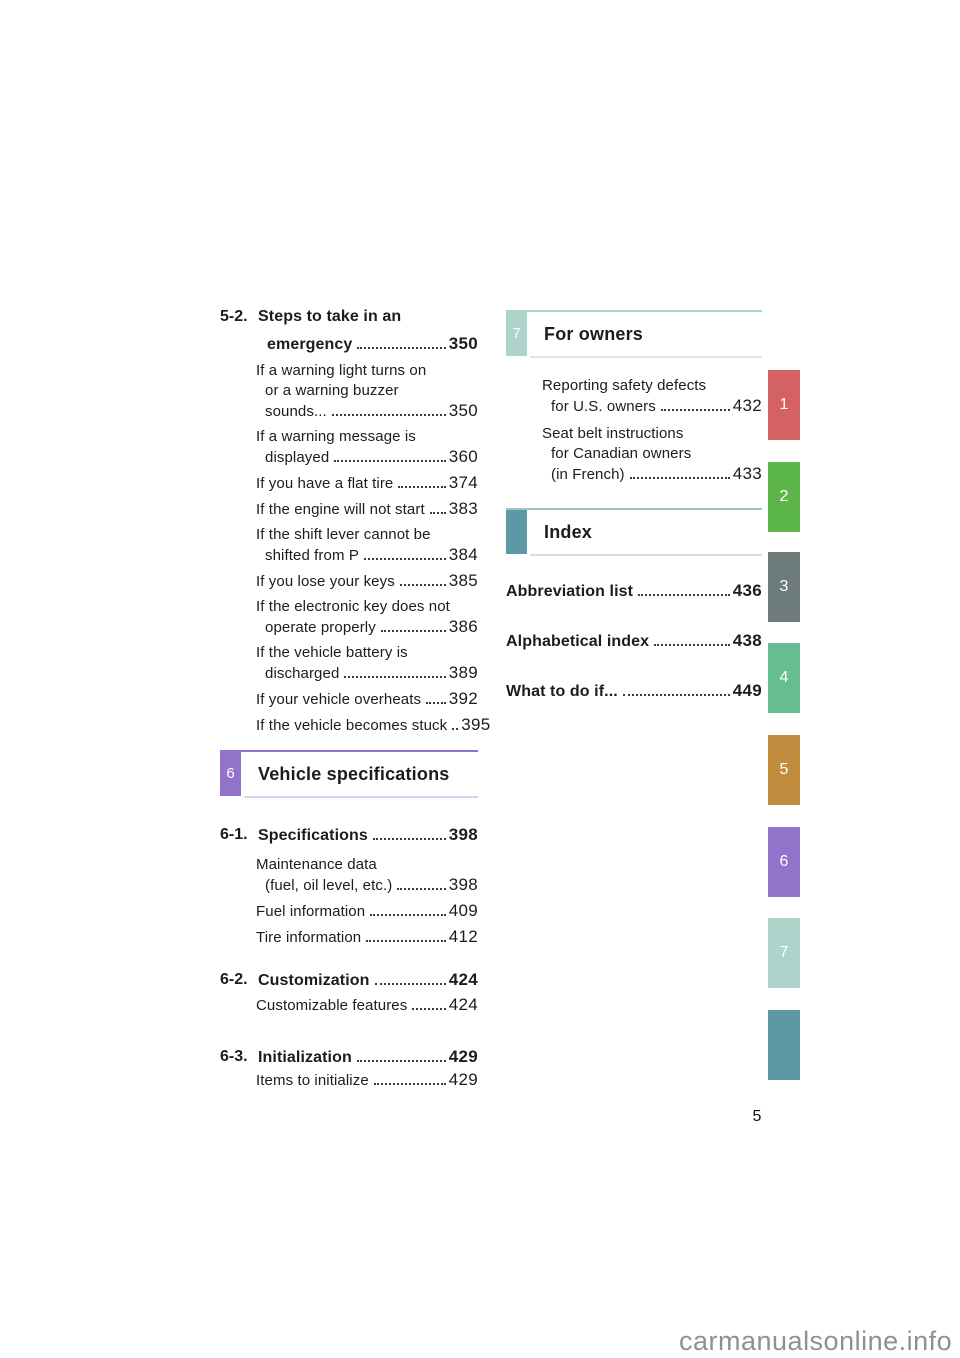  I want to click on section-number: 6-3., so click(234, 1056).